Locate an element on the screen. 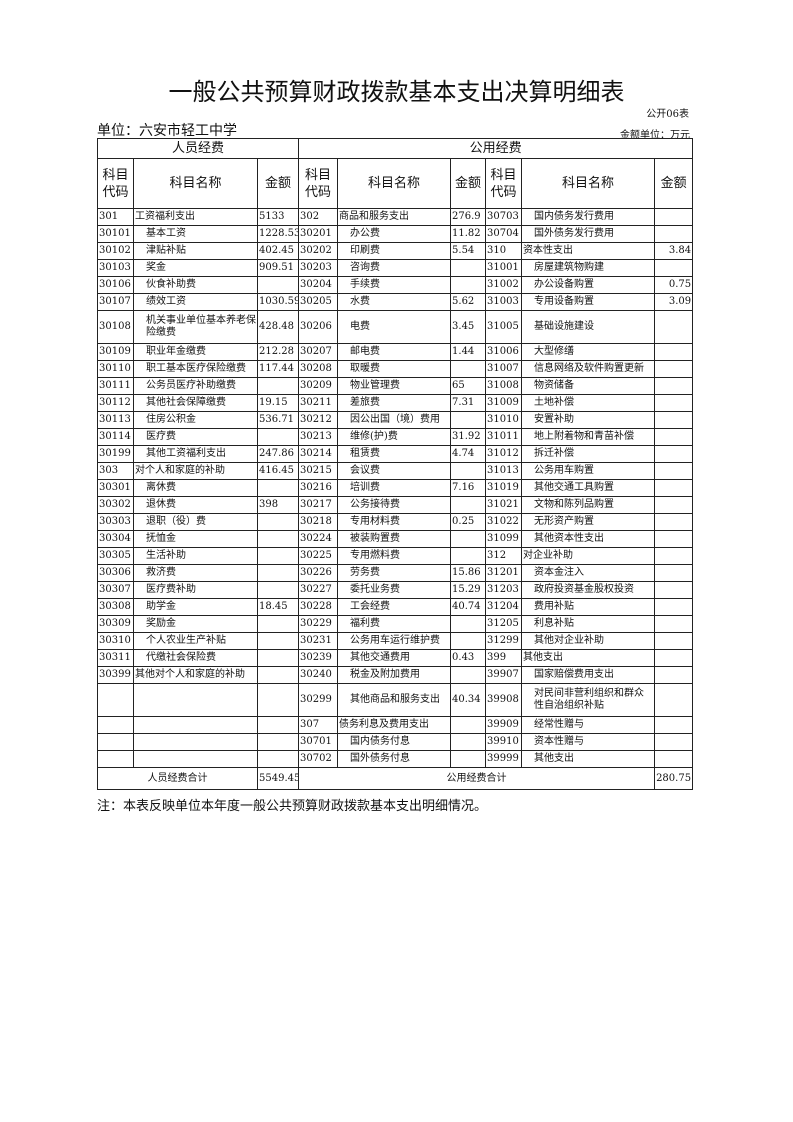 The height and width of the screenshot is (1122, 793). code-cell: 30214 is located at coordinates (318, 454).